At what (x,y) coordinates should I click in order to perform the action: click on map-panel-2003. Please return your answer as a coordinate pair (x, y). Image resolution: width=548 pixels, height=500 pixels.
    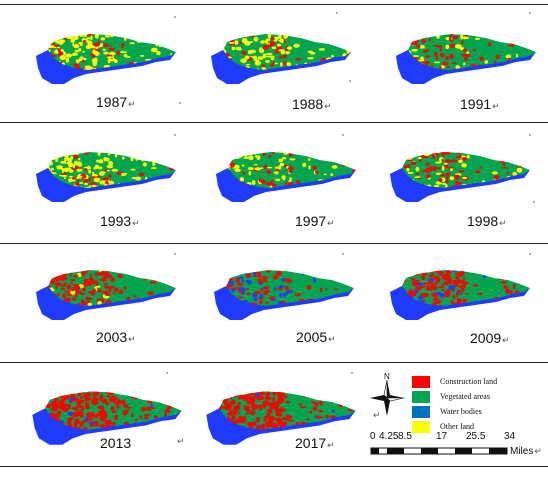
    Looking at the image, I should click on (105, 287).